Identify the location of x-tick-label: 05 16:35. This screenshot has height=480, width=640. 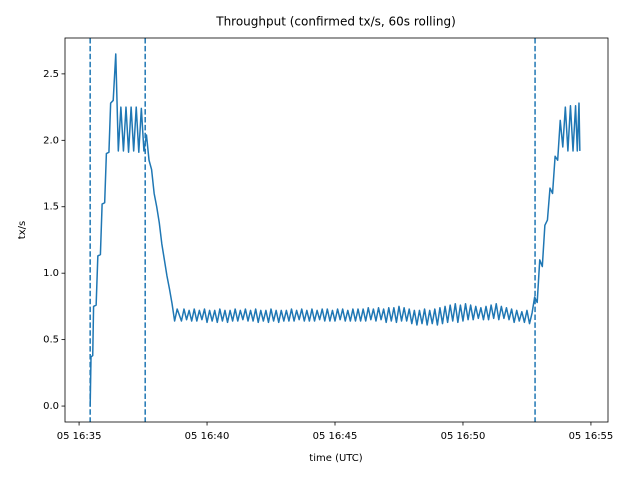
(79, 436).